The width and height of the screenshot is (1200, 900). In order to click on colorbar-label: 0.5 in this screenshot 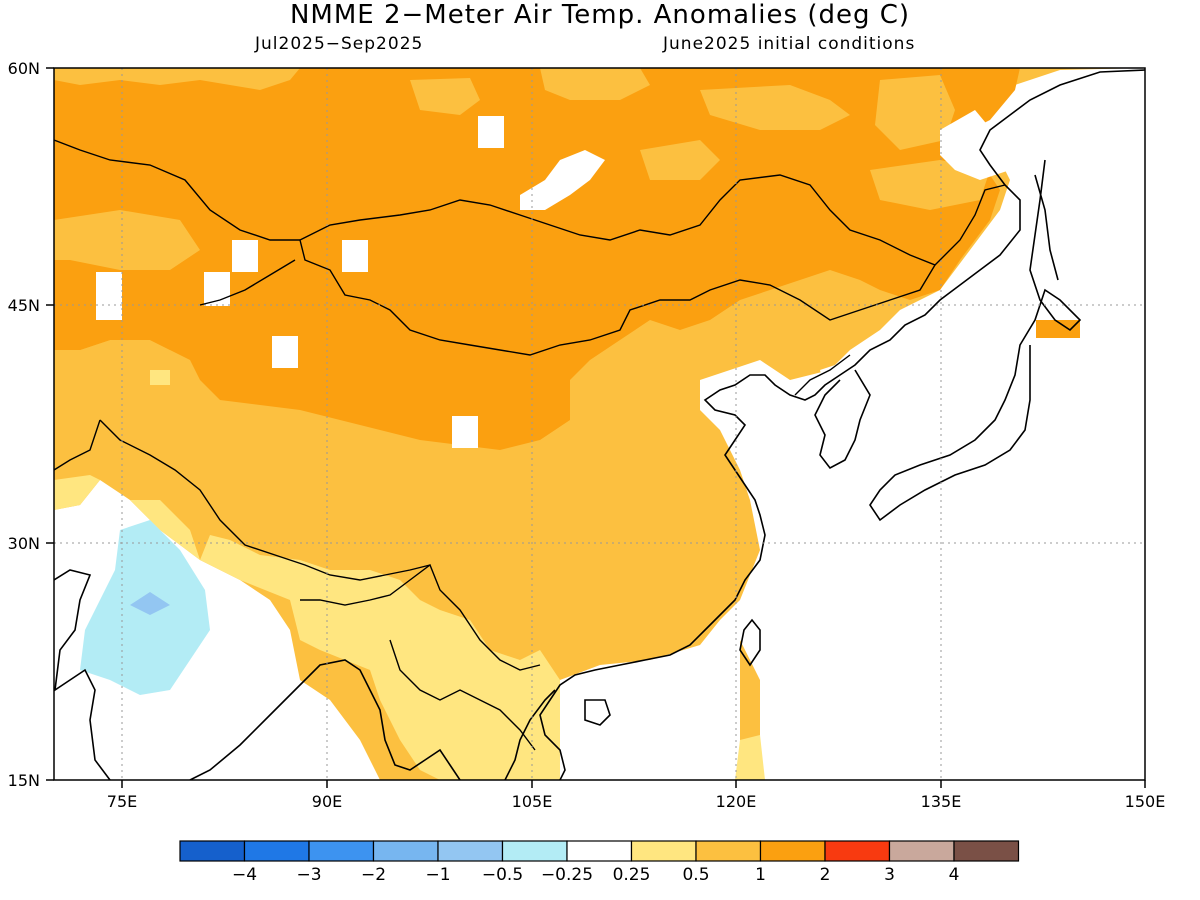, I will do `click(695, 875)`.